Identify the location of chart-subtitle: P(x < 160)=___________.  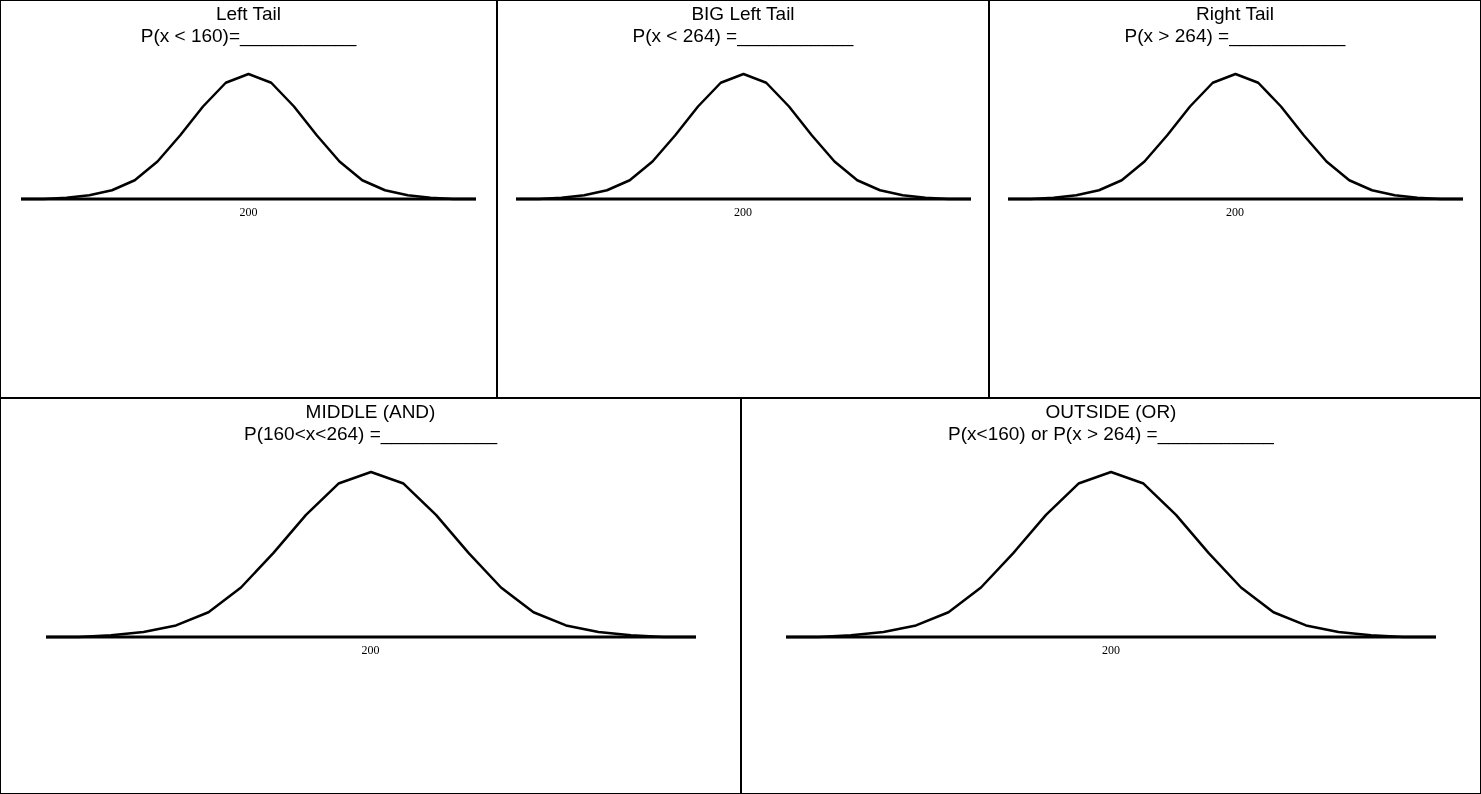
(248, 36).